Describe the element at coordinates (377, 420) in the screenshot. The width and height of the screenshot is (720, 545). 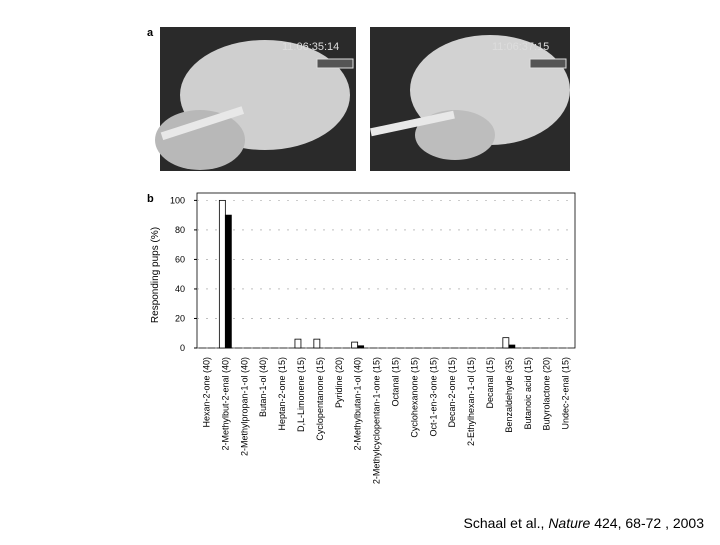
I see `x-tick-label: 2-Methylcyclopentan-1-one (15)` at that location.